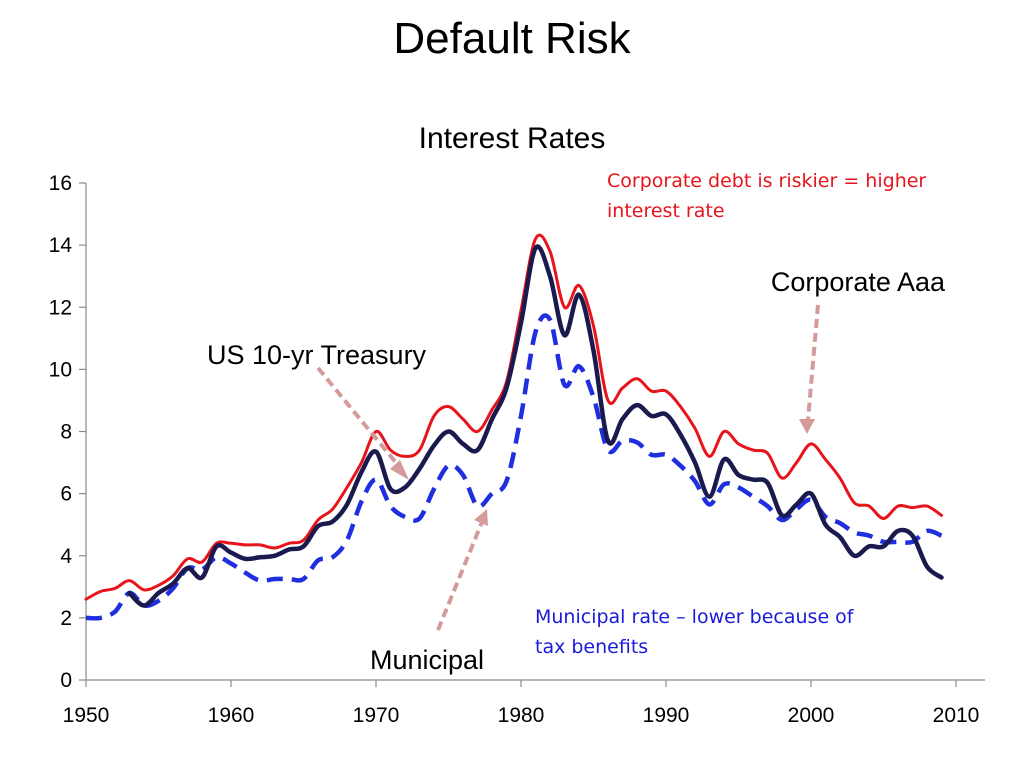 This screenshot has width=1024, height=768. I want to click on municipal-pointer-arrowhead, so click(481, 517).